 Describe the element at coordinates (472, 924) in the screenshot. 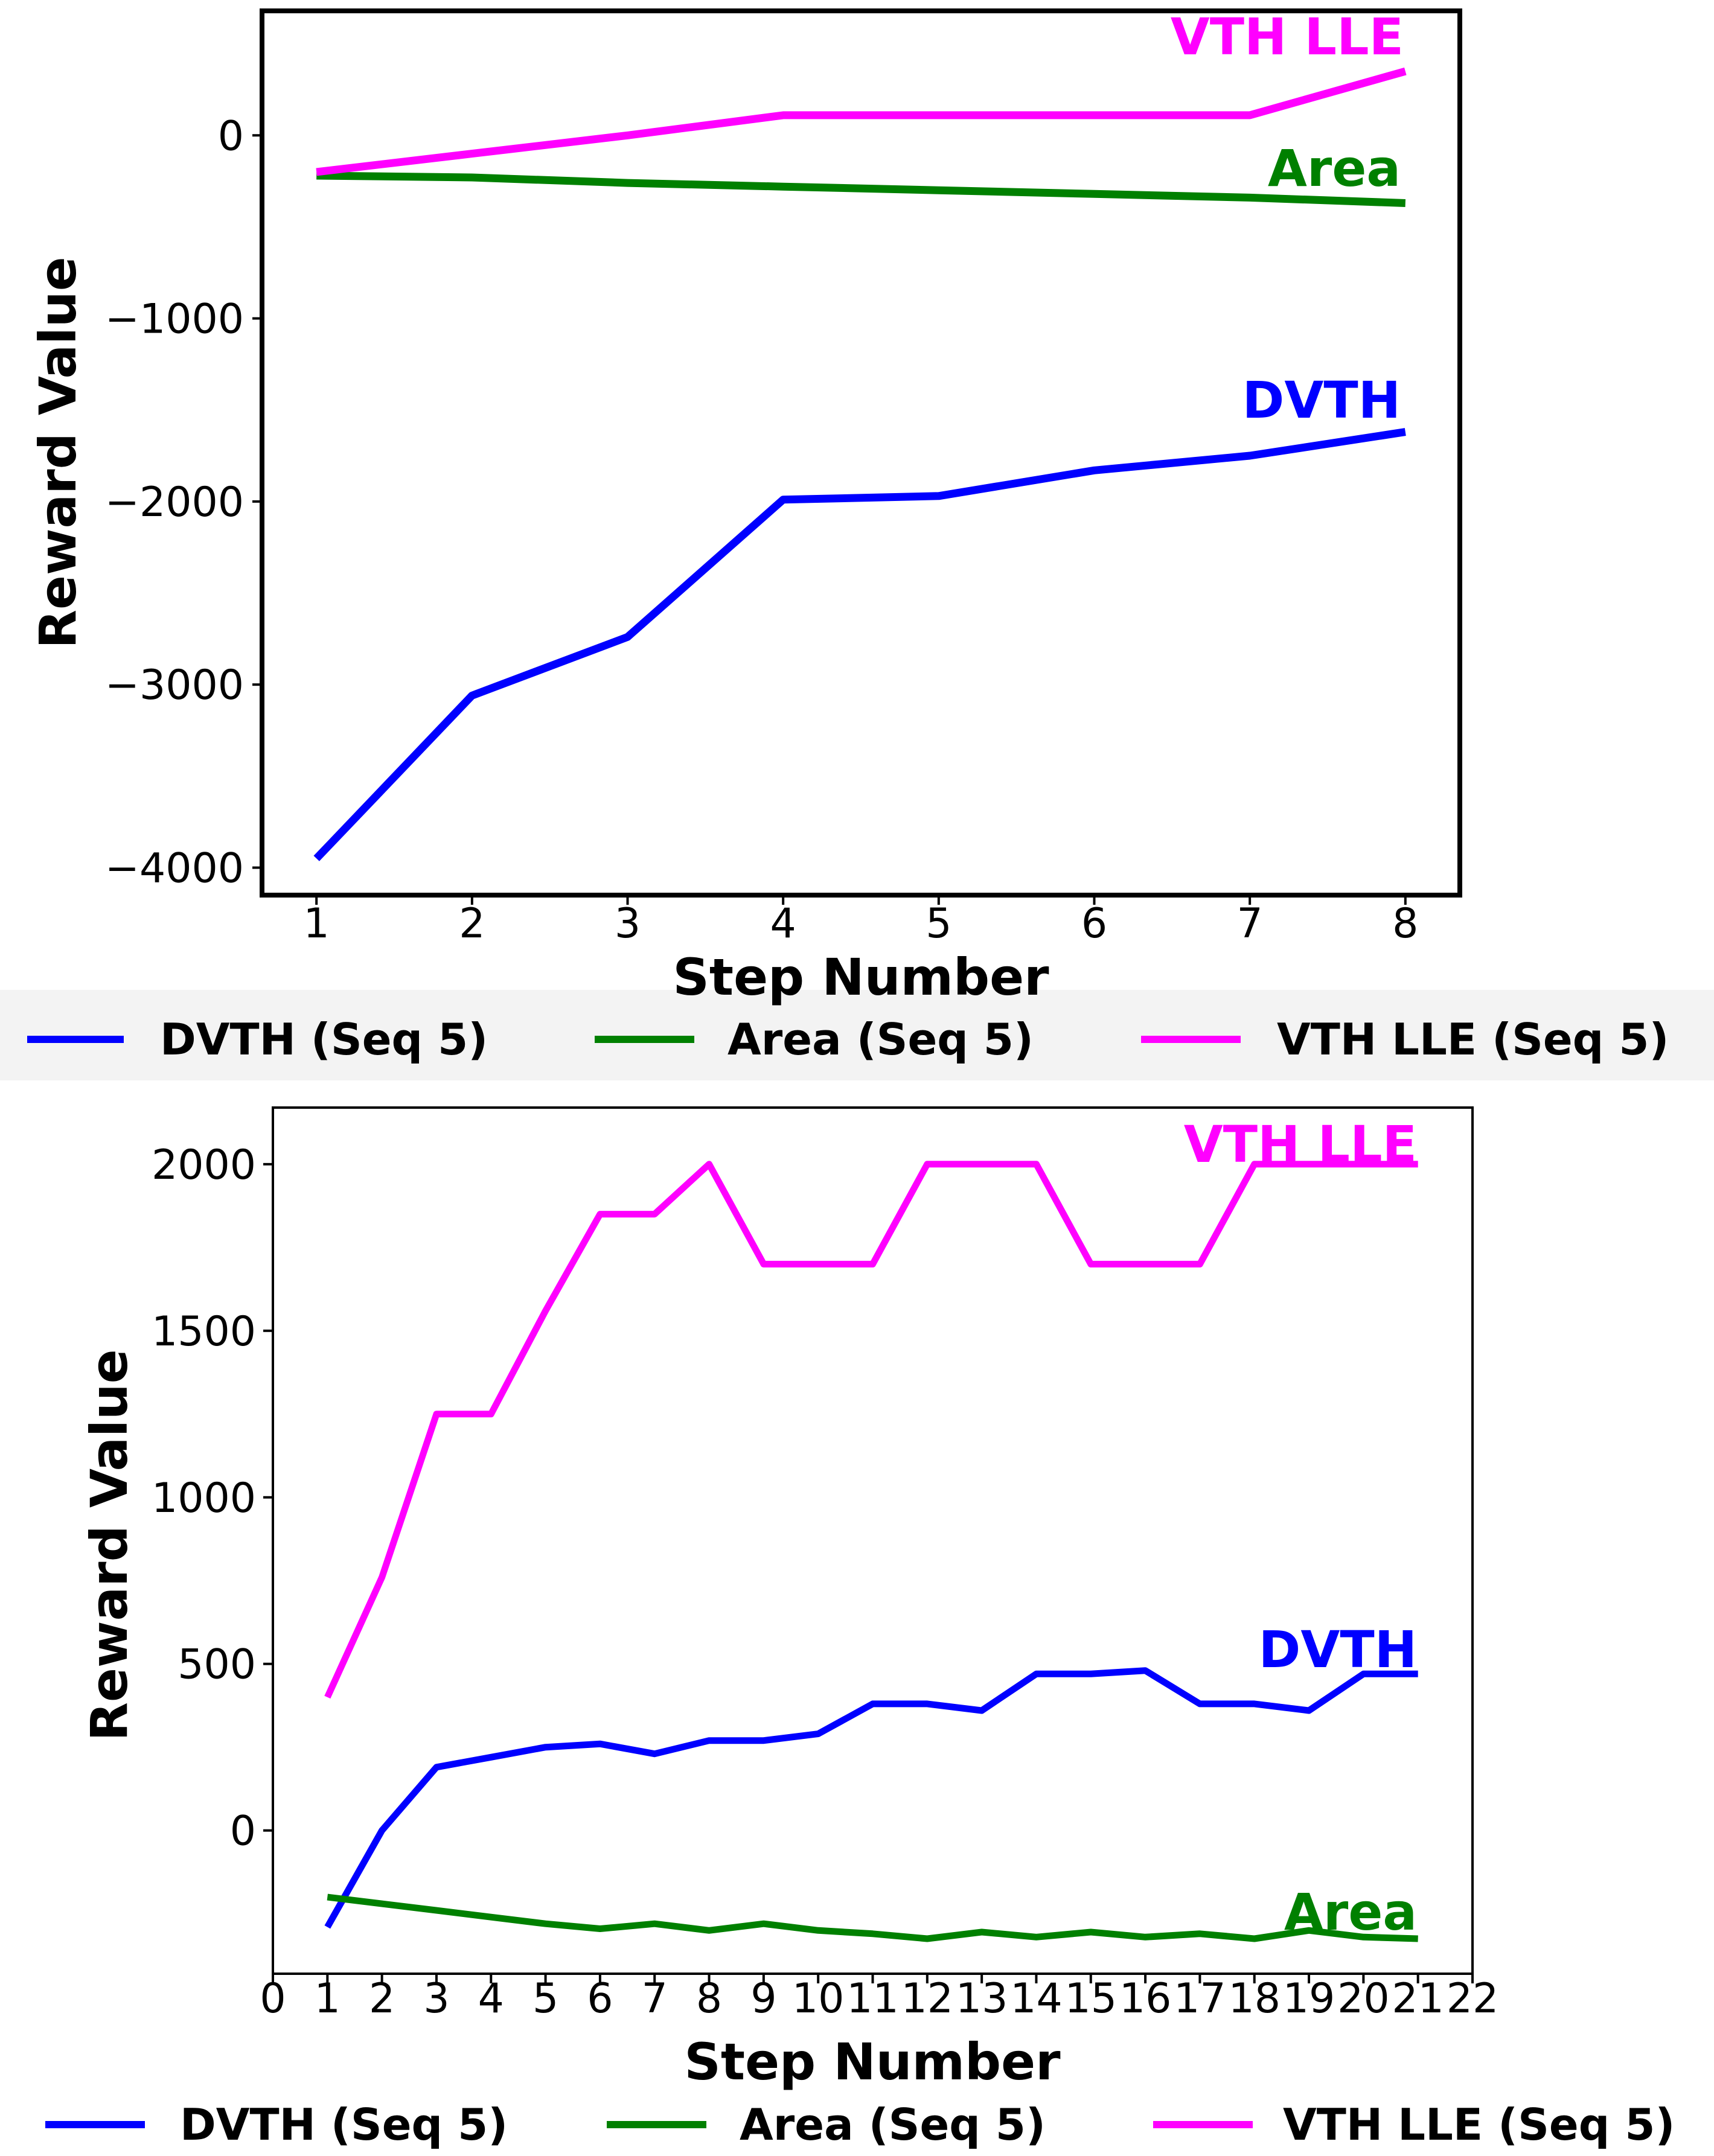

I see `top-x-tick-label-2: 2` at that location.